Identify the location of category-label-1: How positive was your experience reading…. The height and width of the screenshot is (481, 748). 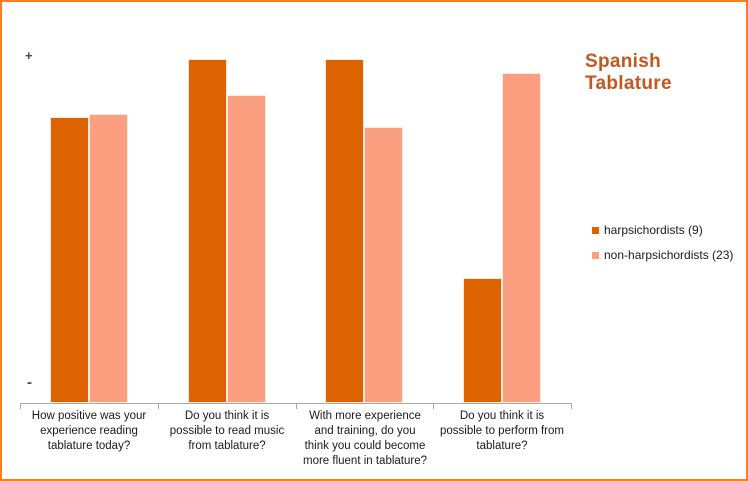
(89, 431).